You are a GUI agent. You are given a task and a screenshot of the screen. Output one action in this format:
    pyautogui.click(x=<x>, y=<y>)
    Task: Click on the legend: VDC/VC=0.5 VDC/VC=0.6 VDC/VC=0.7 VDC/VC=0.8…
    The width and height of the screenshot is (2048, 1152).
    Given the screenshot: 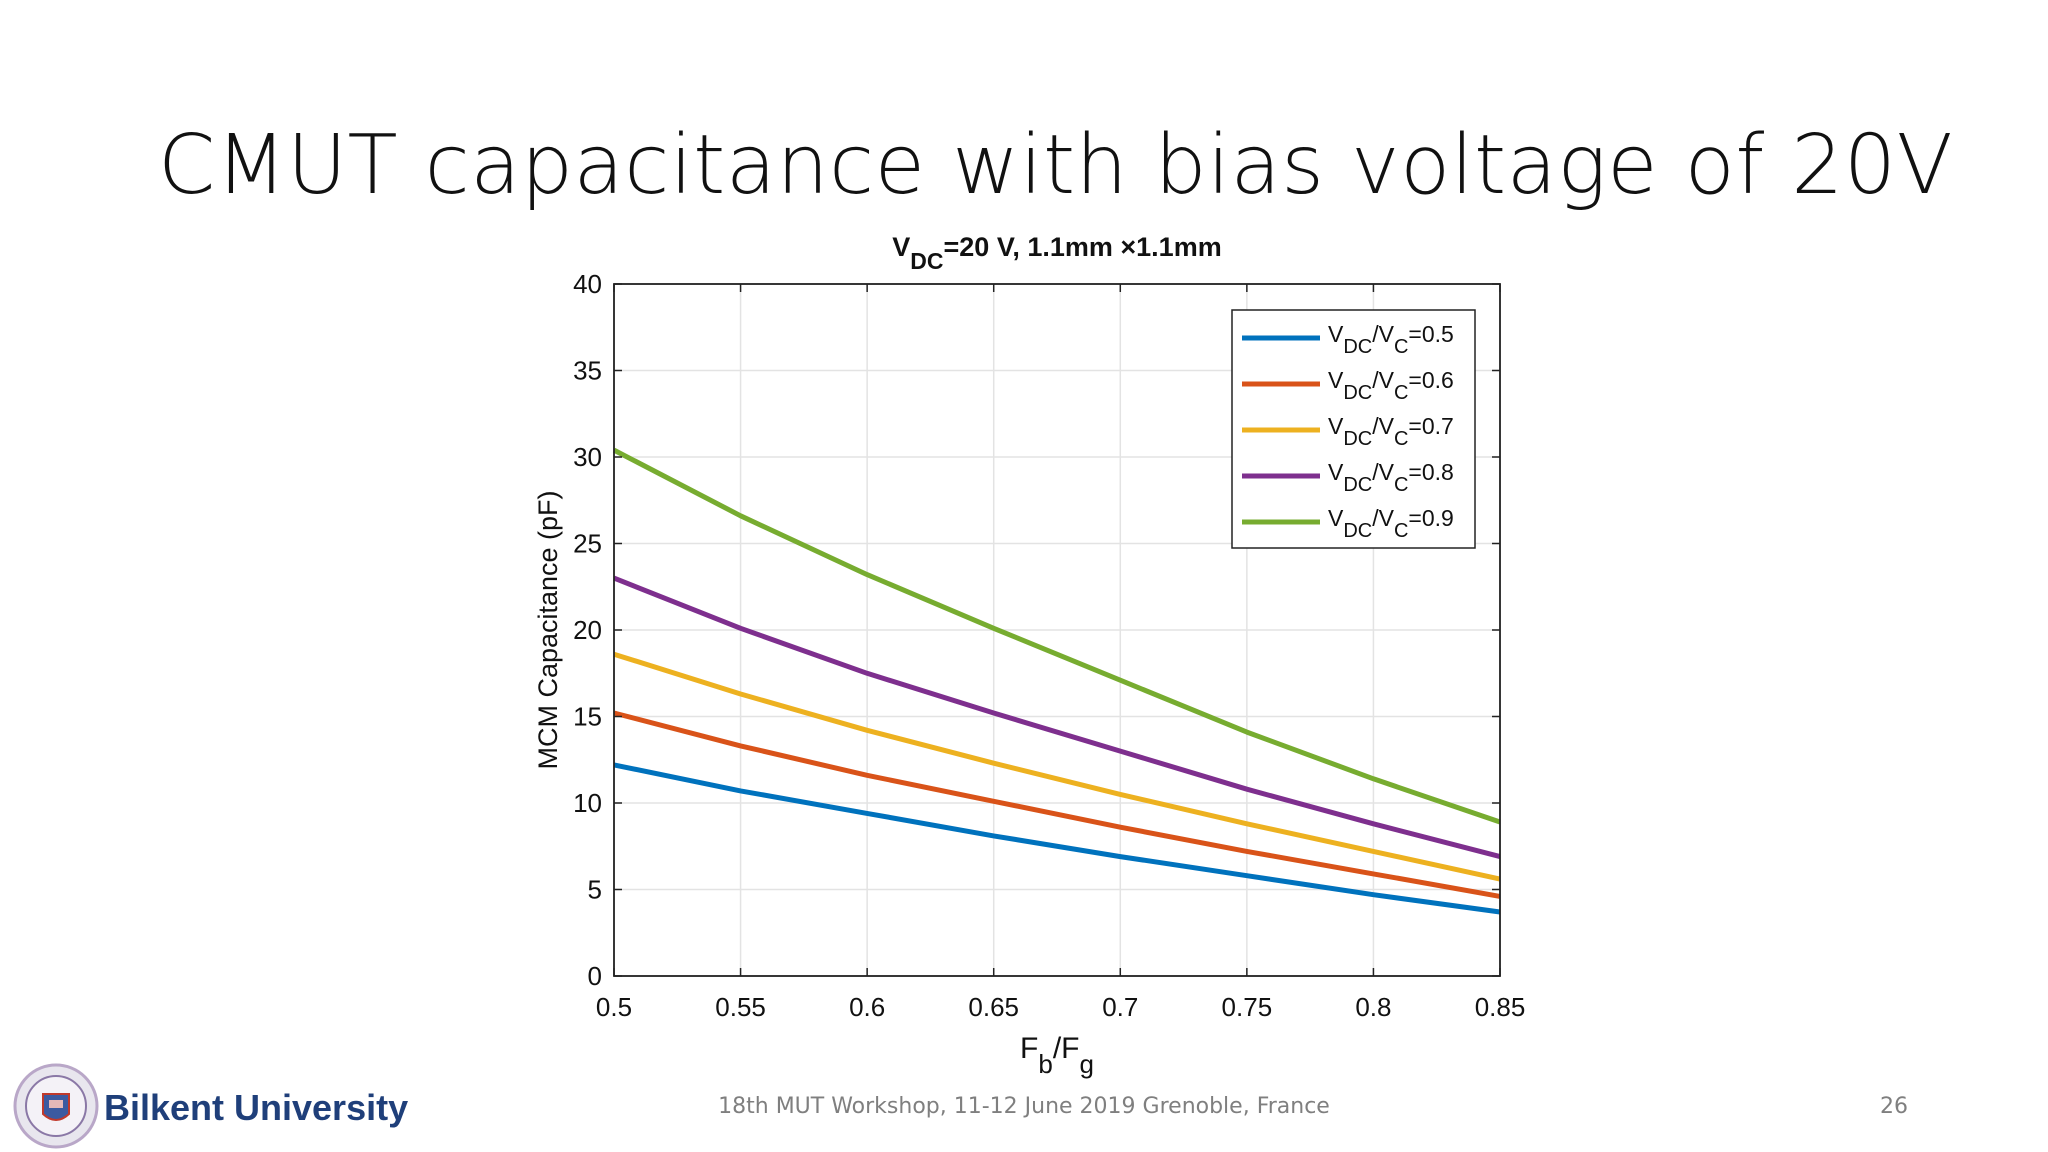 What is the action you would take?
    pyautogui.click(x=1353, y=429)
    